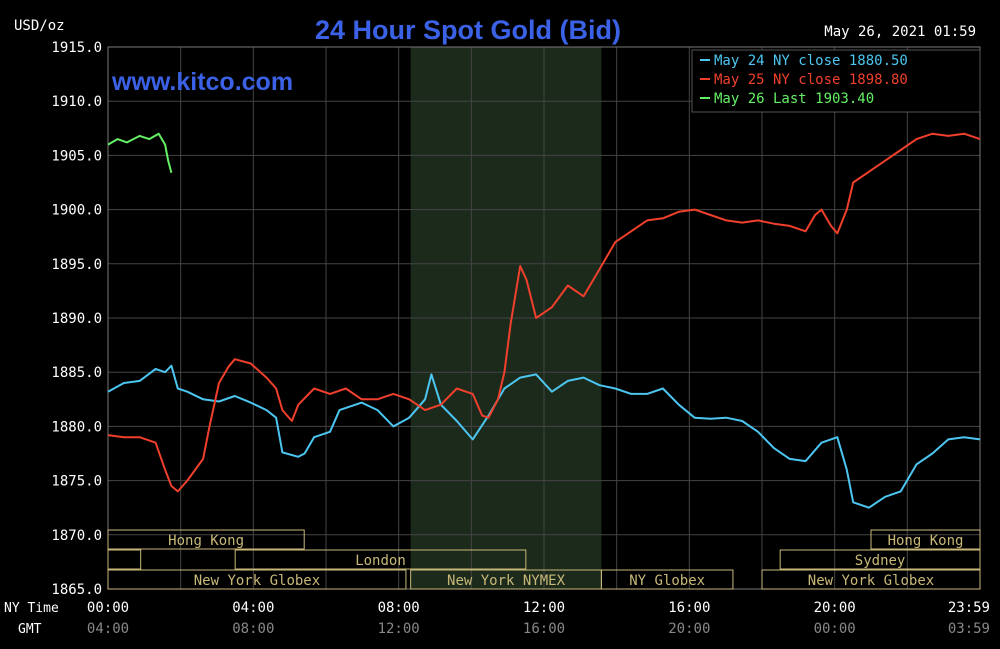  I want to click on chart-timestamp: May 26, 2021 01:59, so click(900, 32).